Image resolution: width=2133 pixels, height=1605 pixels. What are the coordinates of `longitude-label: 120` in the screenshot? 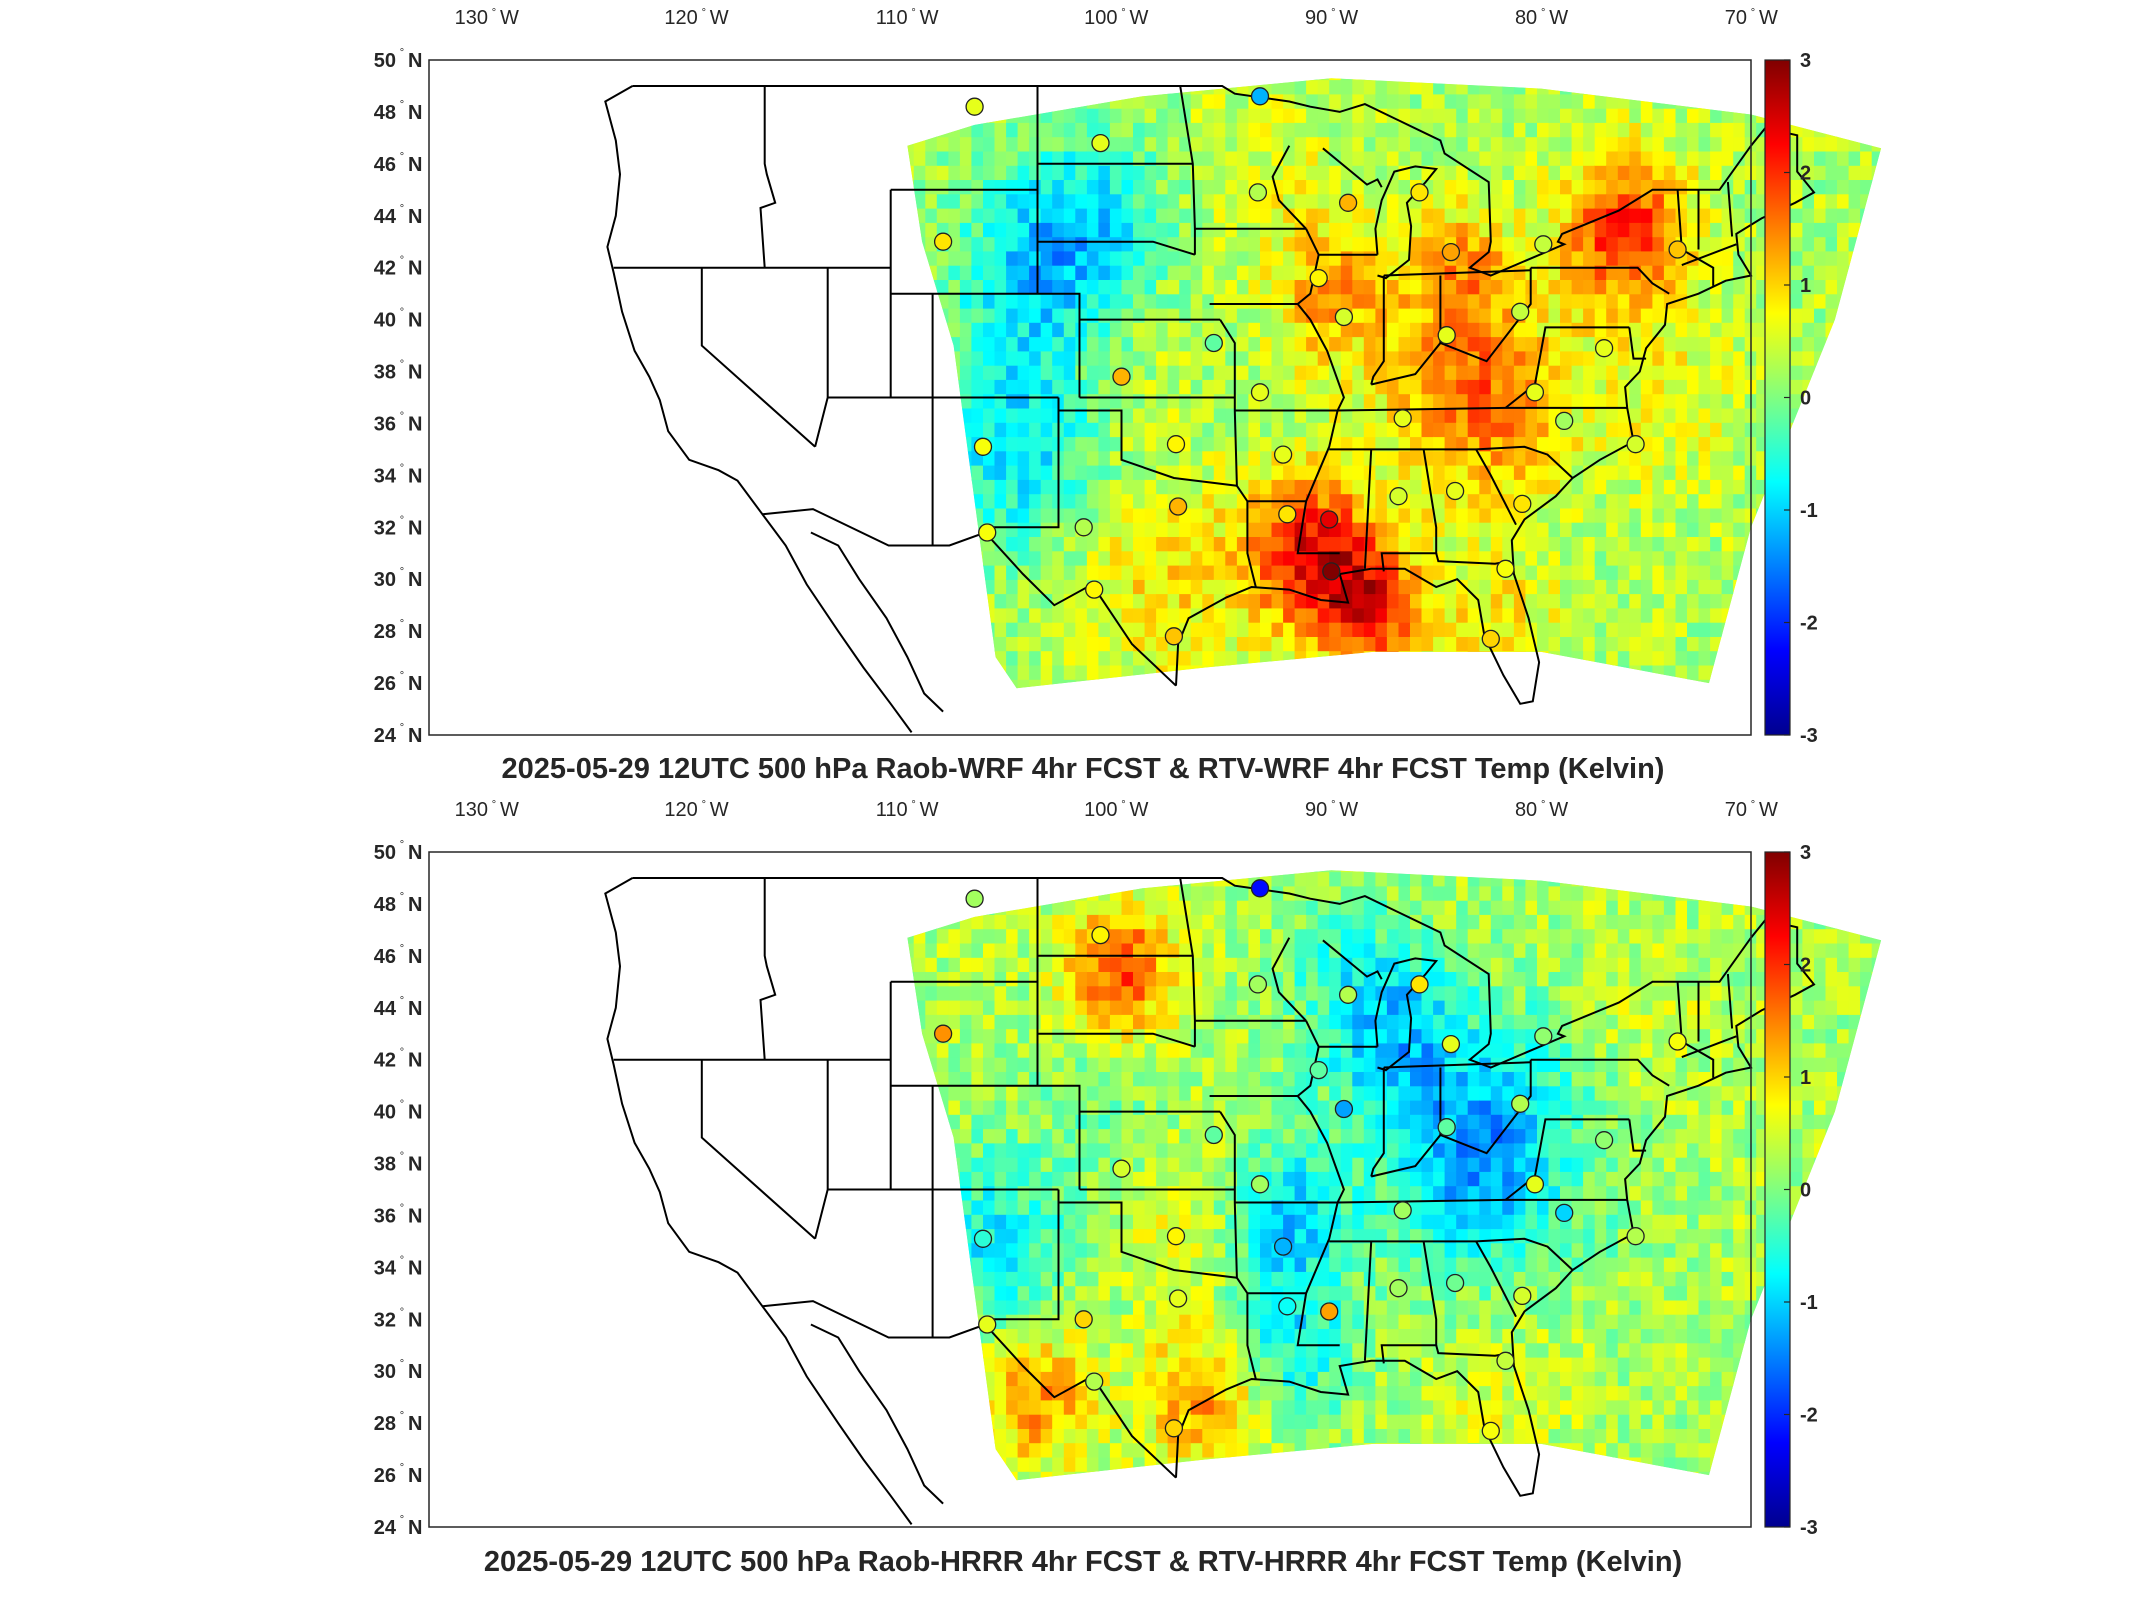 It's located at (680, 810).